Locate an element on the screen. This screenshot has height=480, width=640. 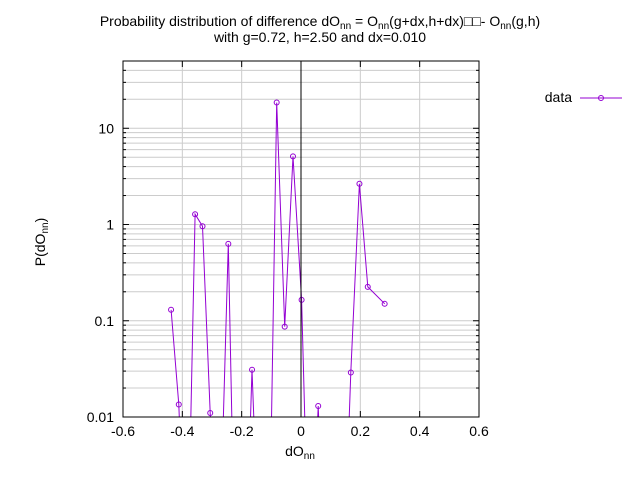
y-tick-label: 0.1 is located at coordinates (105, 321).